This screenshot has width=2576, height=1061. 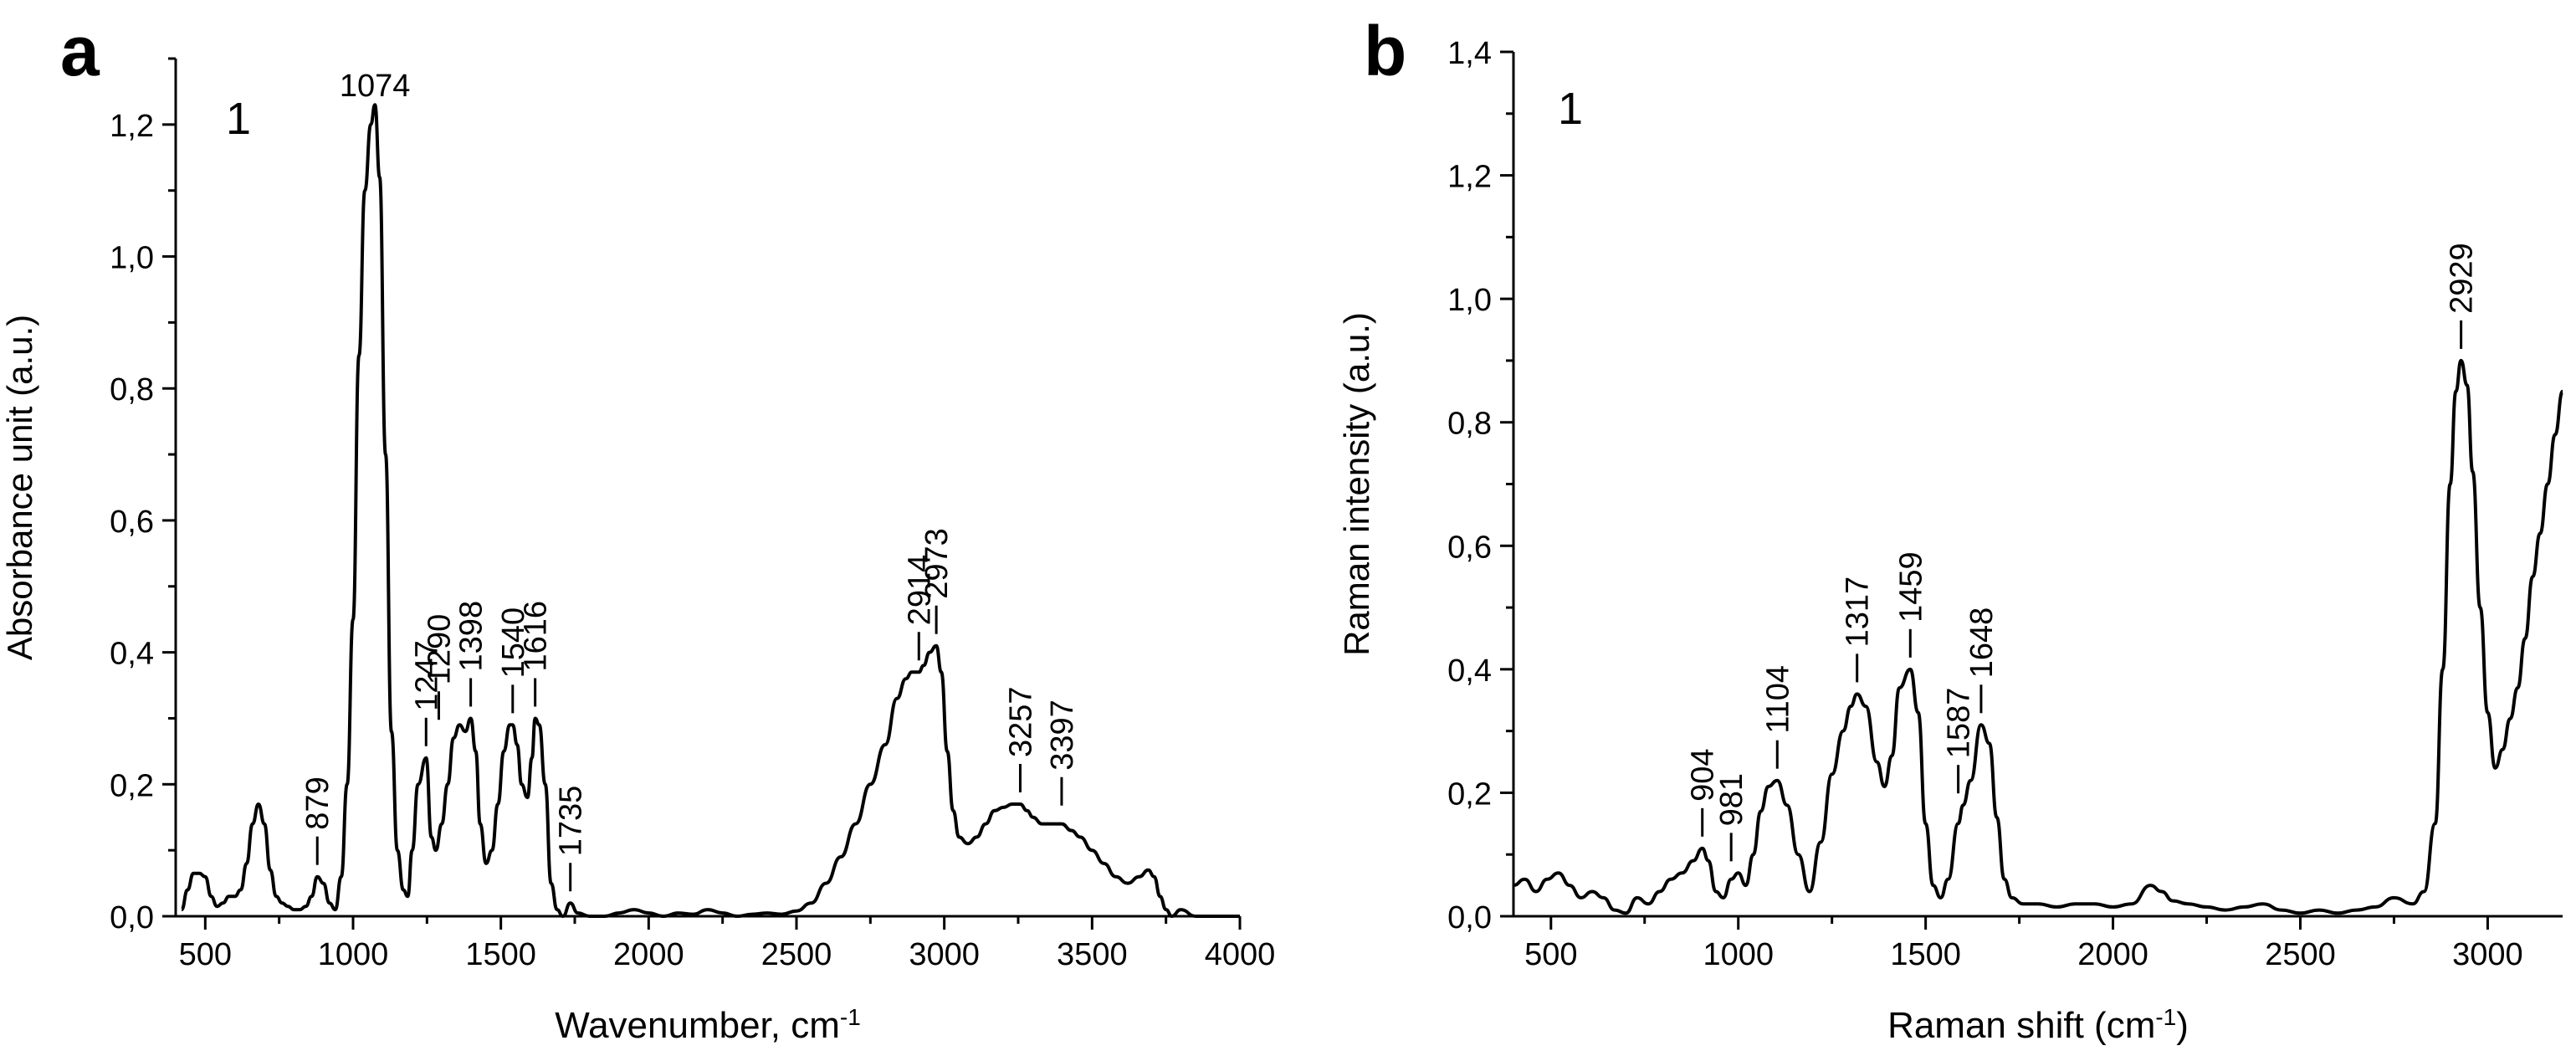 What do you see at coordinates (708, 1025) in the screenshot?
I see `x-axis-title: Wavenumber, cm-1` at bounding box center [708, 1025].